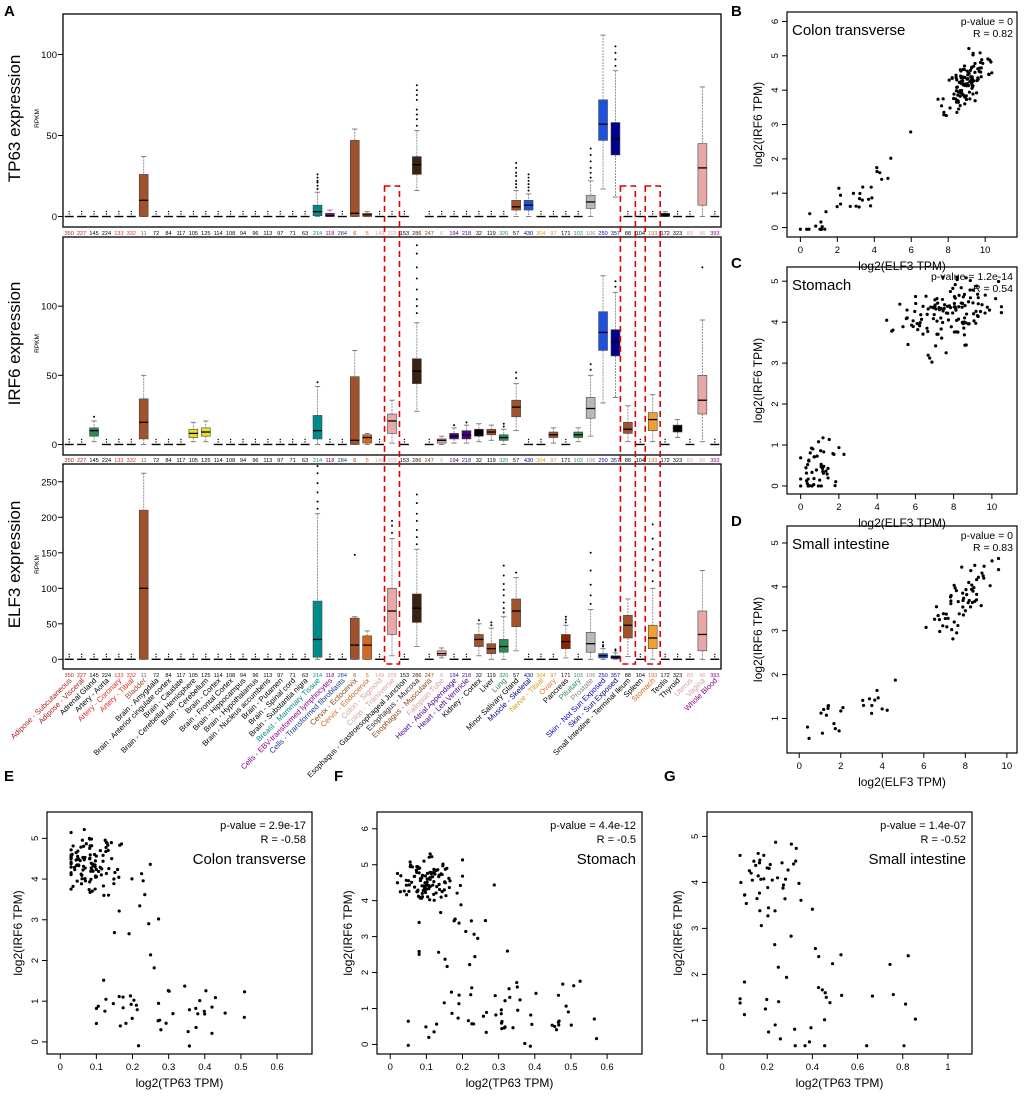 The width and height of the screenshot is (1030, 1102). Describe the element at coordinates (615, 234) in the screenshot. I see `sample-count: 357` at that location.